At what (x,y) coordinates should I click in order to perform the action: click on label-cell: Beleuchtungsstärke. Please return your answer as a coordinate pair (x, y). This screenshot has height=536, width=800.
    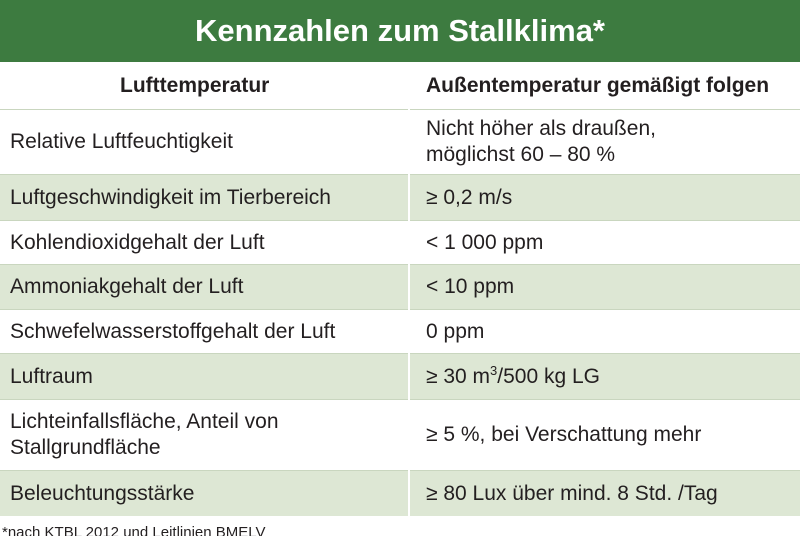
    Looking at the image, I should click on (205, 493).